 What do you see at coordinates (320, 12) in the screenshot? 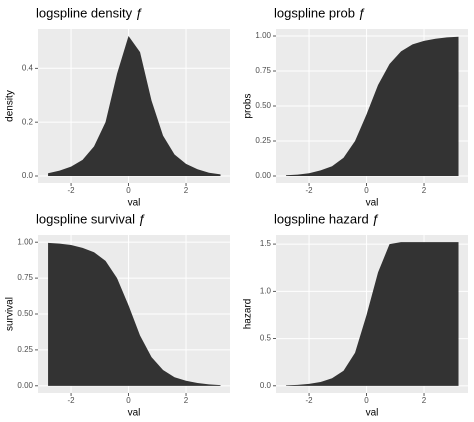
I see `chart-title: logspline prob ƒ` at bounding box center [320, 12].